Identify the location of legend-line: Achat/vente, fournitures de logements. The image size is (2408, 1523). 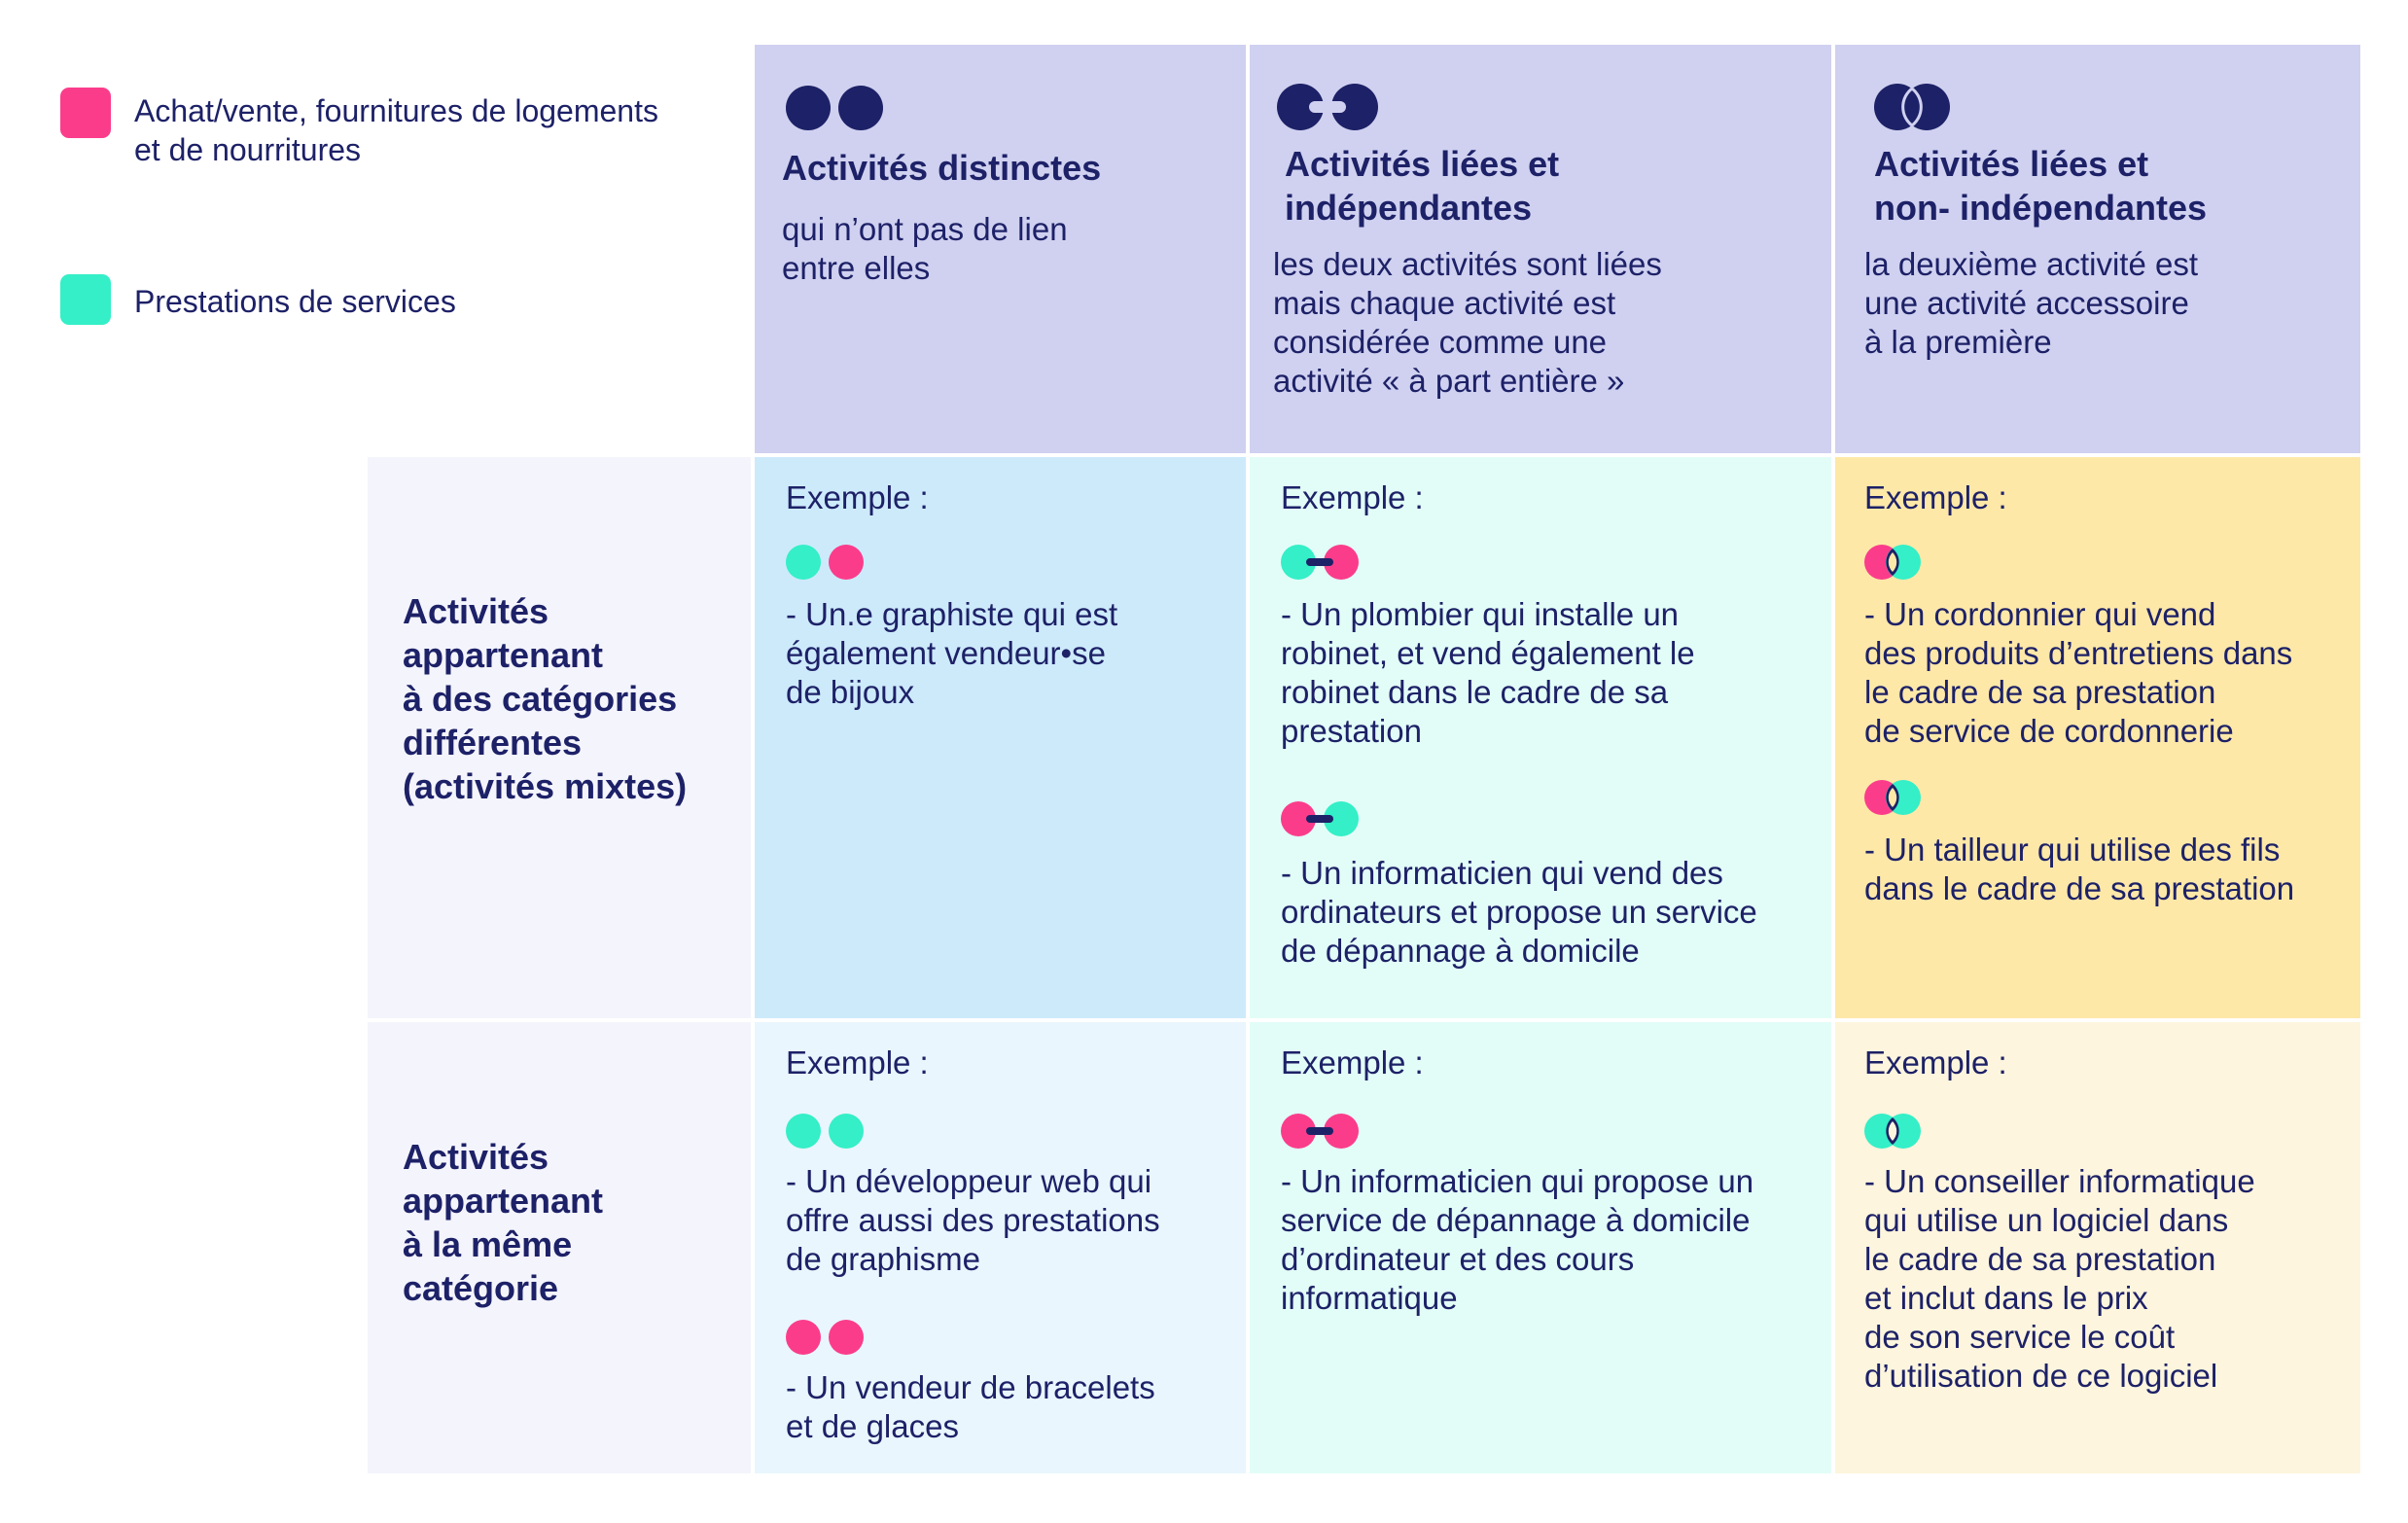
(396, 110).